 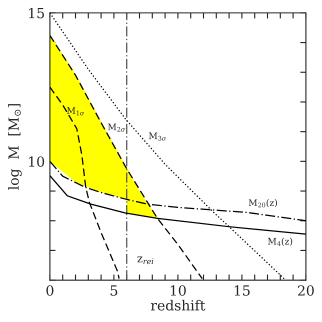 I want to click on x-tick-label: 20, so click(x=306, y=290).